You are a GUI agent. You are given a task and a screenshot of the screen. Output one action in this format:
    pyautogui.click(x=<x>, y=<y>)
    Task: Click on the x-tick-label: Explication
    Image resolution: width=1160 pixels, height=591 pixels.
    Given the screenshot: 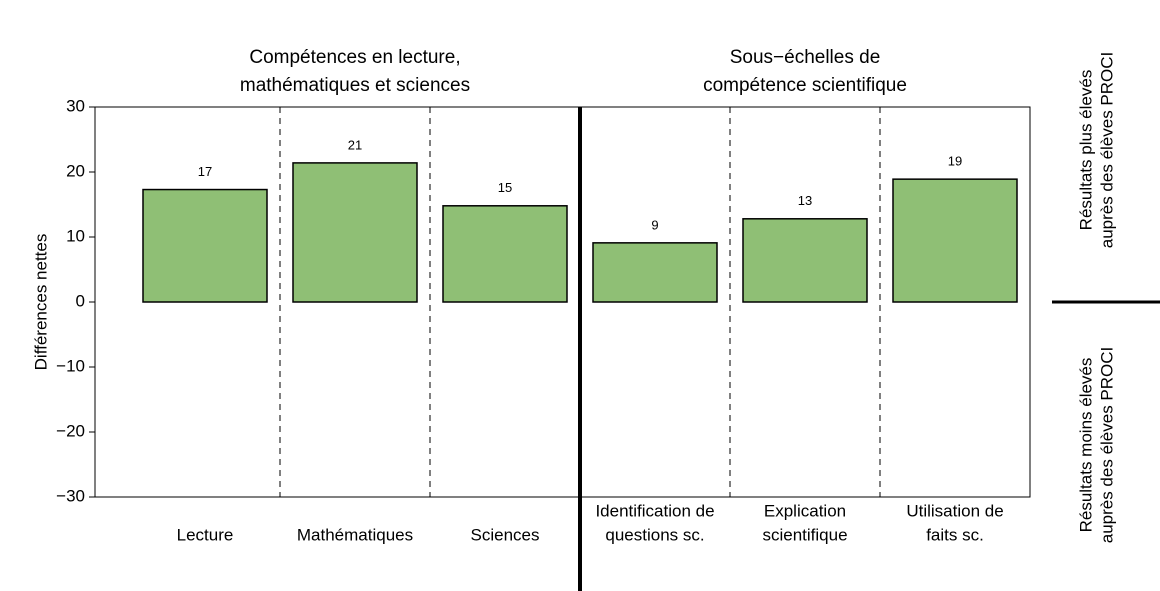 What is the action you would take?
    pyautogui.click(x=805, y=510)
    